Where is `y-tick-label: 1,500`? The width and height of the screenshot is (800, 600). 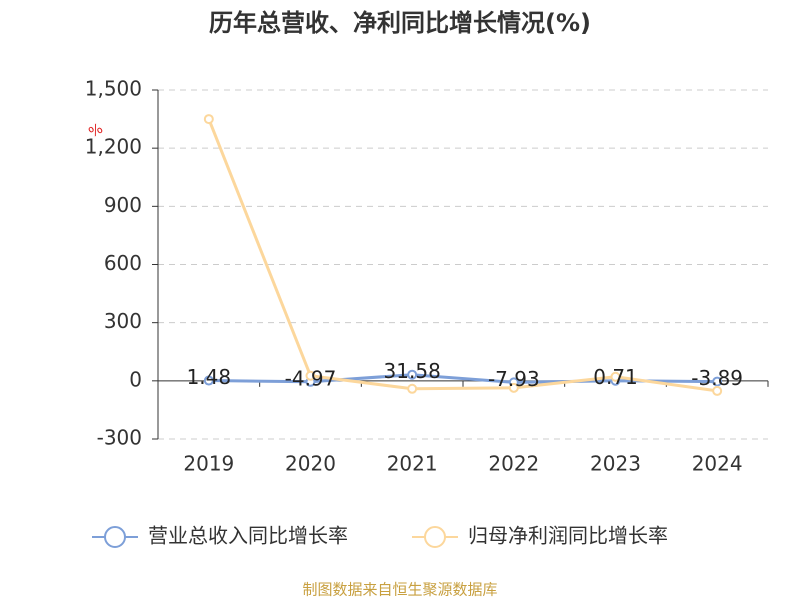
y-tick-label: 1,500 is located at coordinates (113, 89).